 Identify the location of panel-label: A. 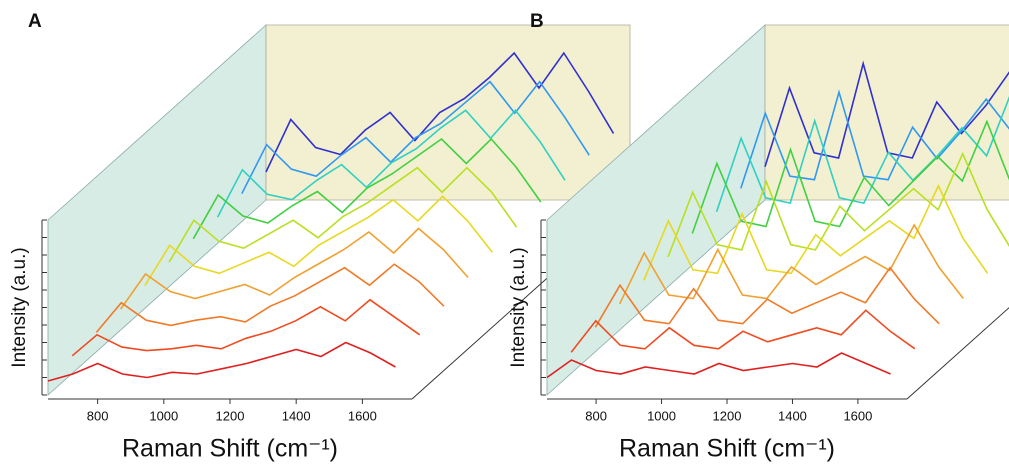
(35, 21).